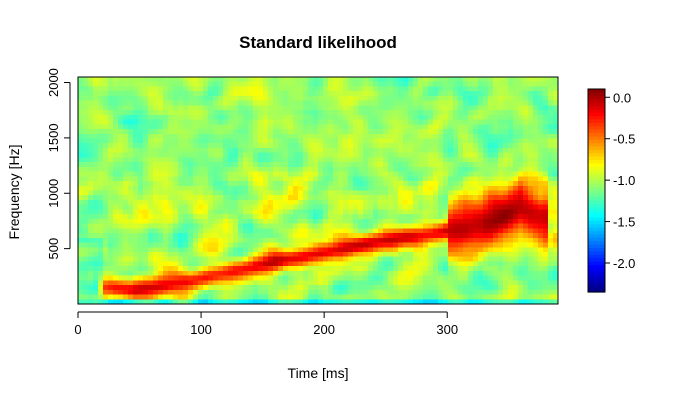  What do you see at coordinates (53, 193) in the screenshot?
I see `y-tick-label: 1000` at bounding box center [53, 193].